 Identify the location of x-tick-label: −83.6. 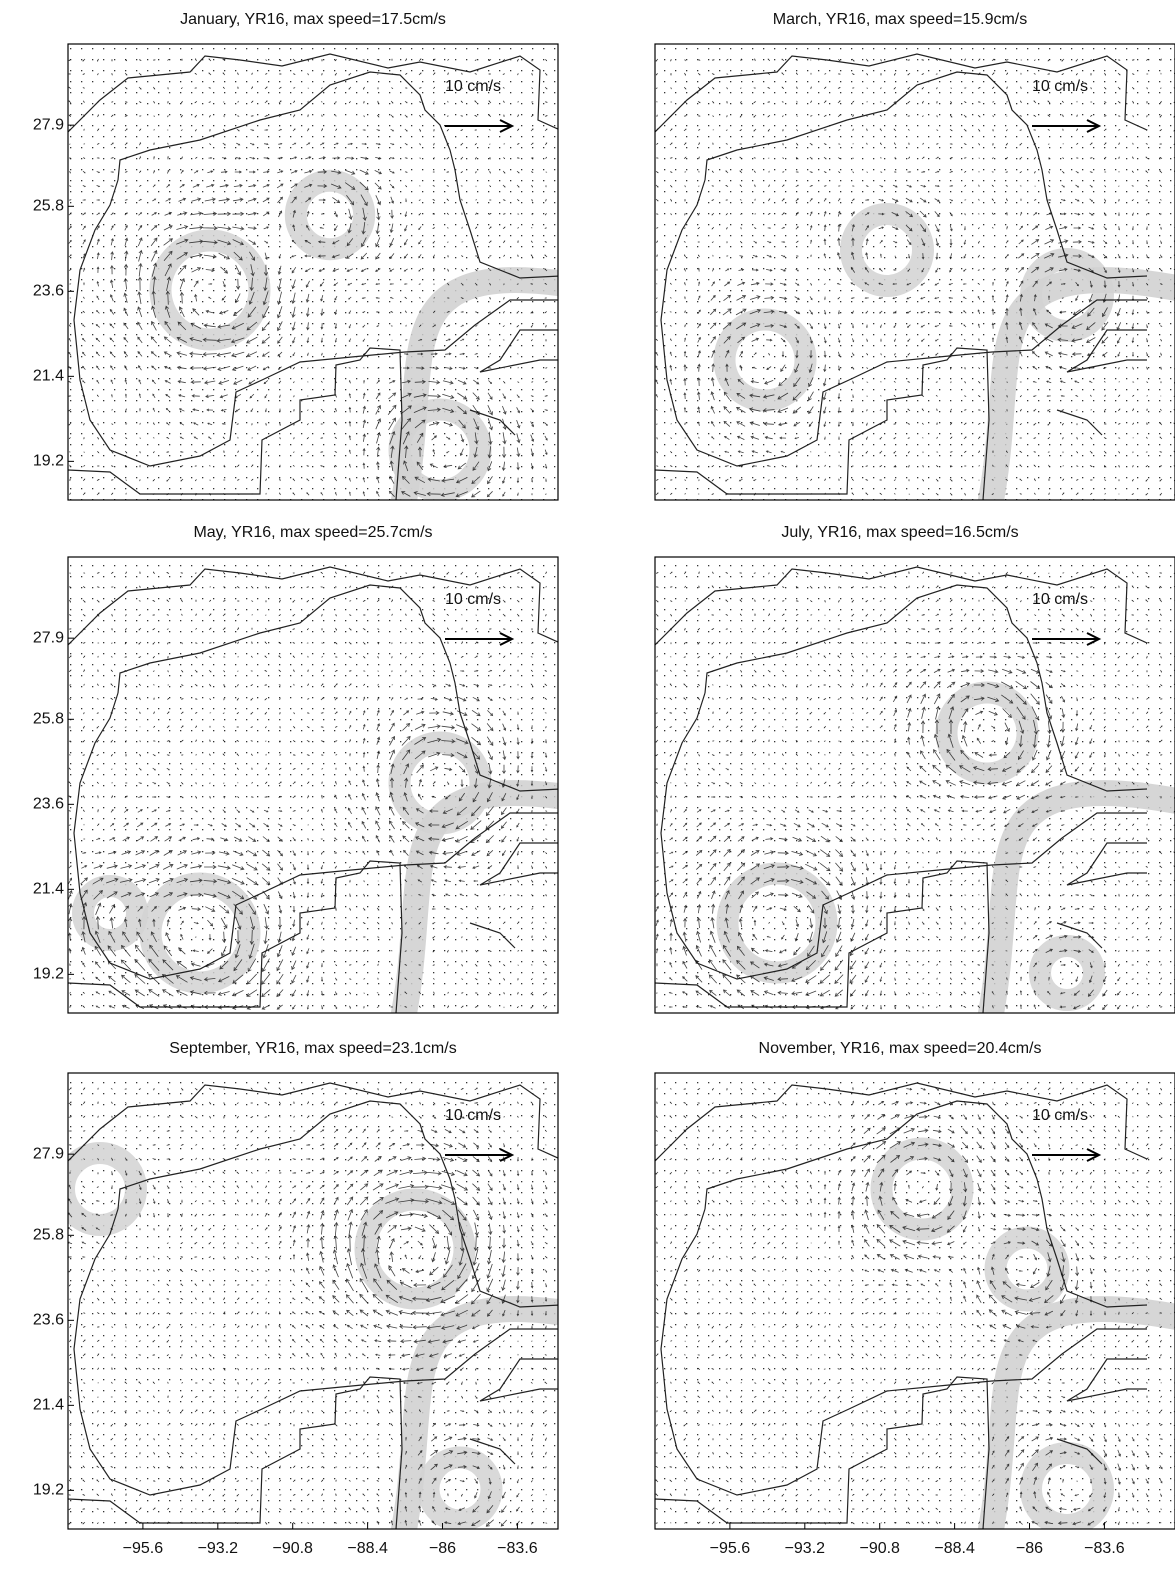
(1104, 1548).